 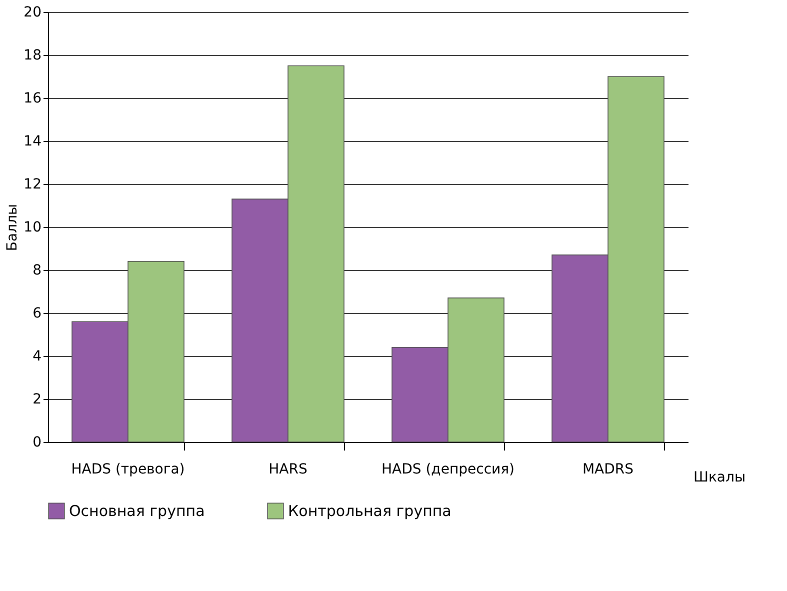 I want to click on y-tick-label: 6, so click(x=37, y=314).